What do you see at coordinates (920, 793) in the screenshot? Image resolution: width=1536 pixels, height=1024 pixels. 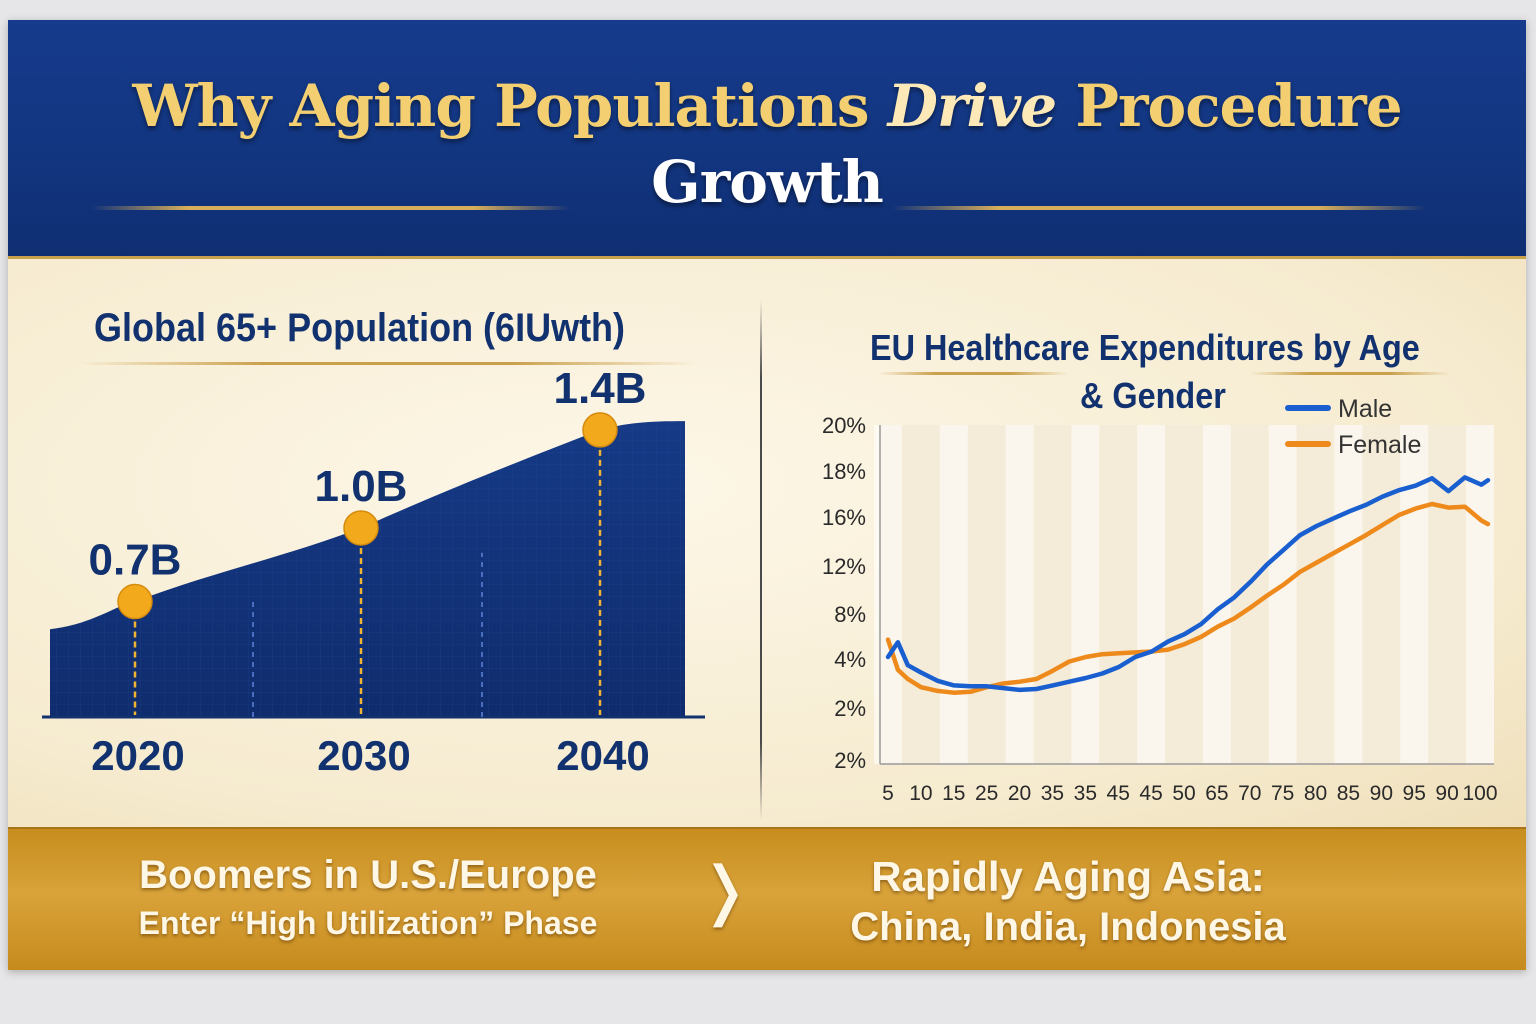 I see `x-tick-label: 10` at bounding box center [920, 793].